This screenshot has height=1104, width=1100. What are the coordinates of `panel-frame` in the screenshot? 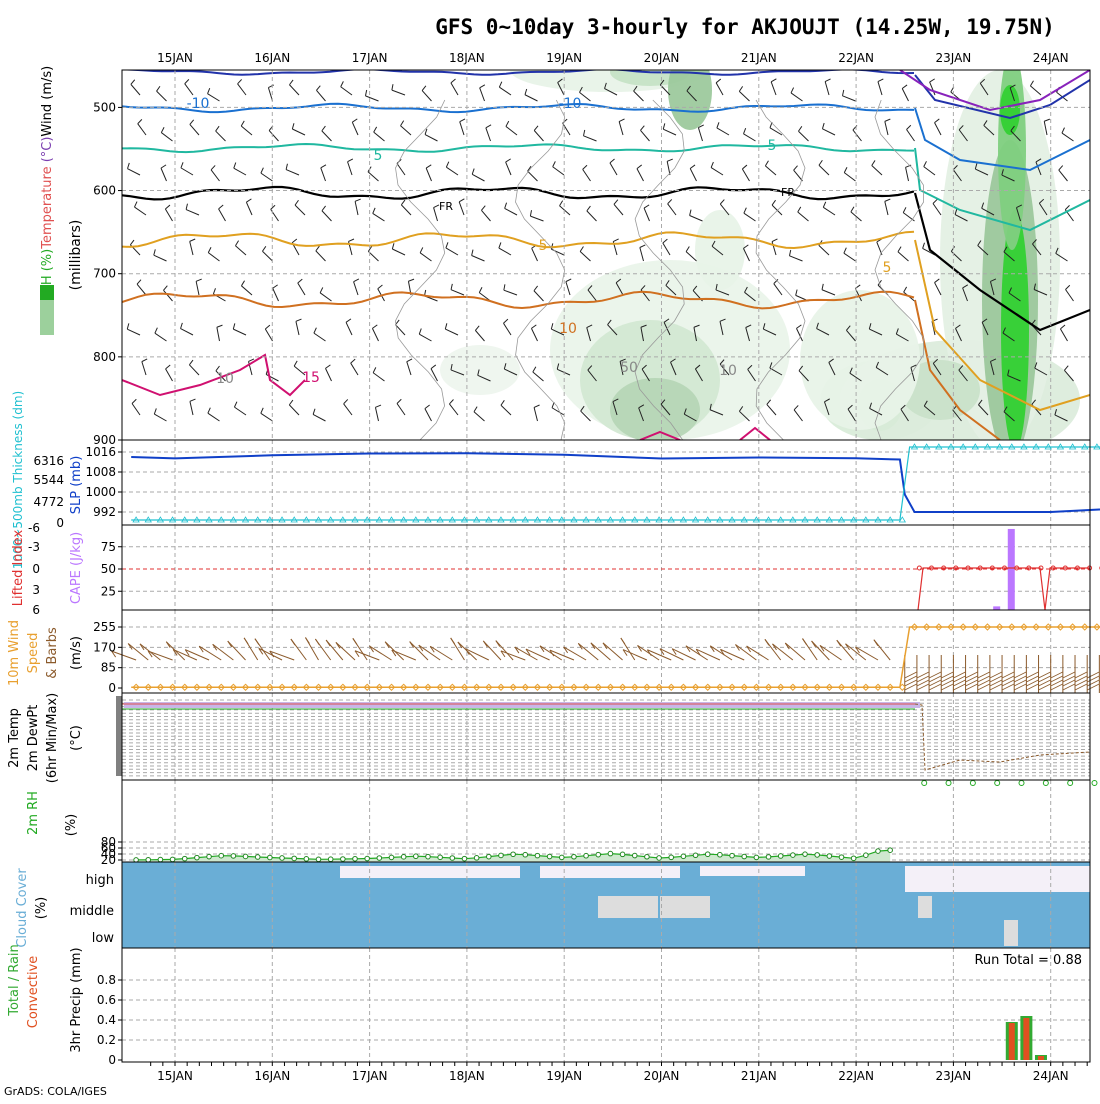 It's located at (606, 1005).